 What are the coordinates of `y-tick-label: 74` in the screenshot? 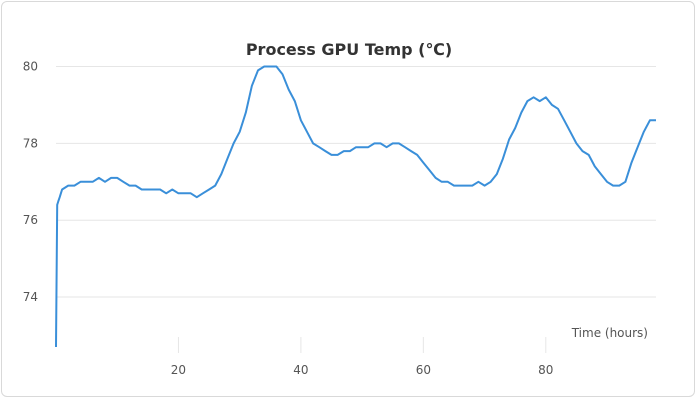 It's located at (30, 297).